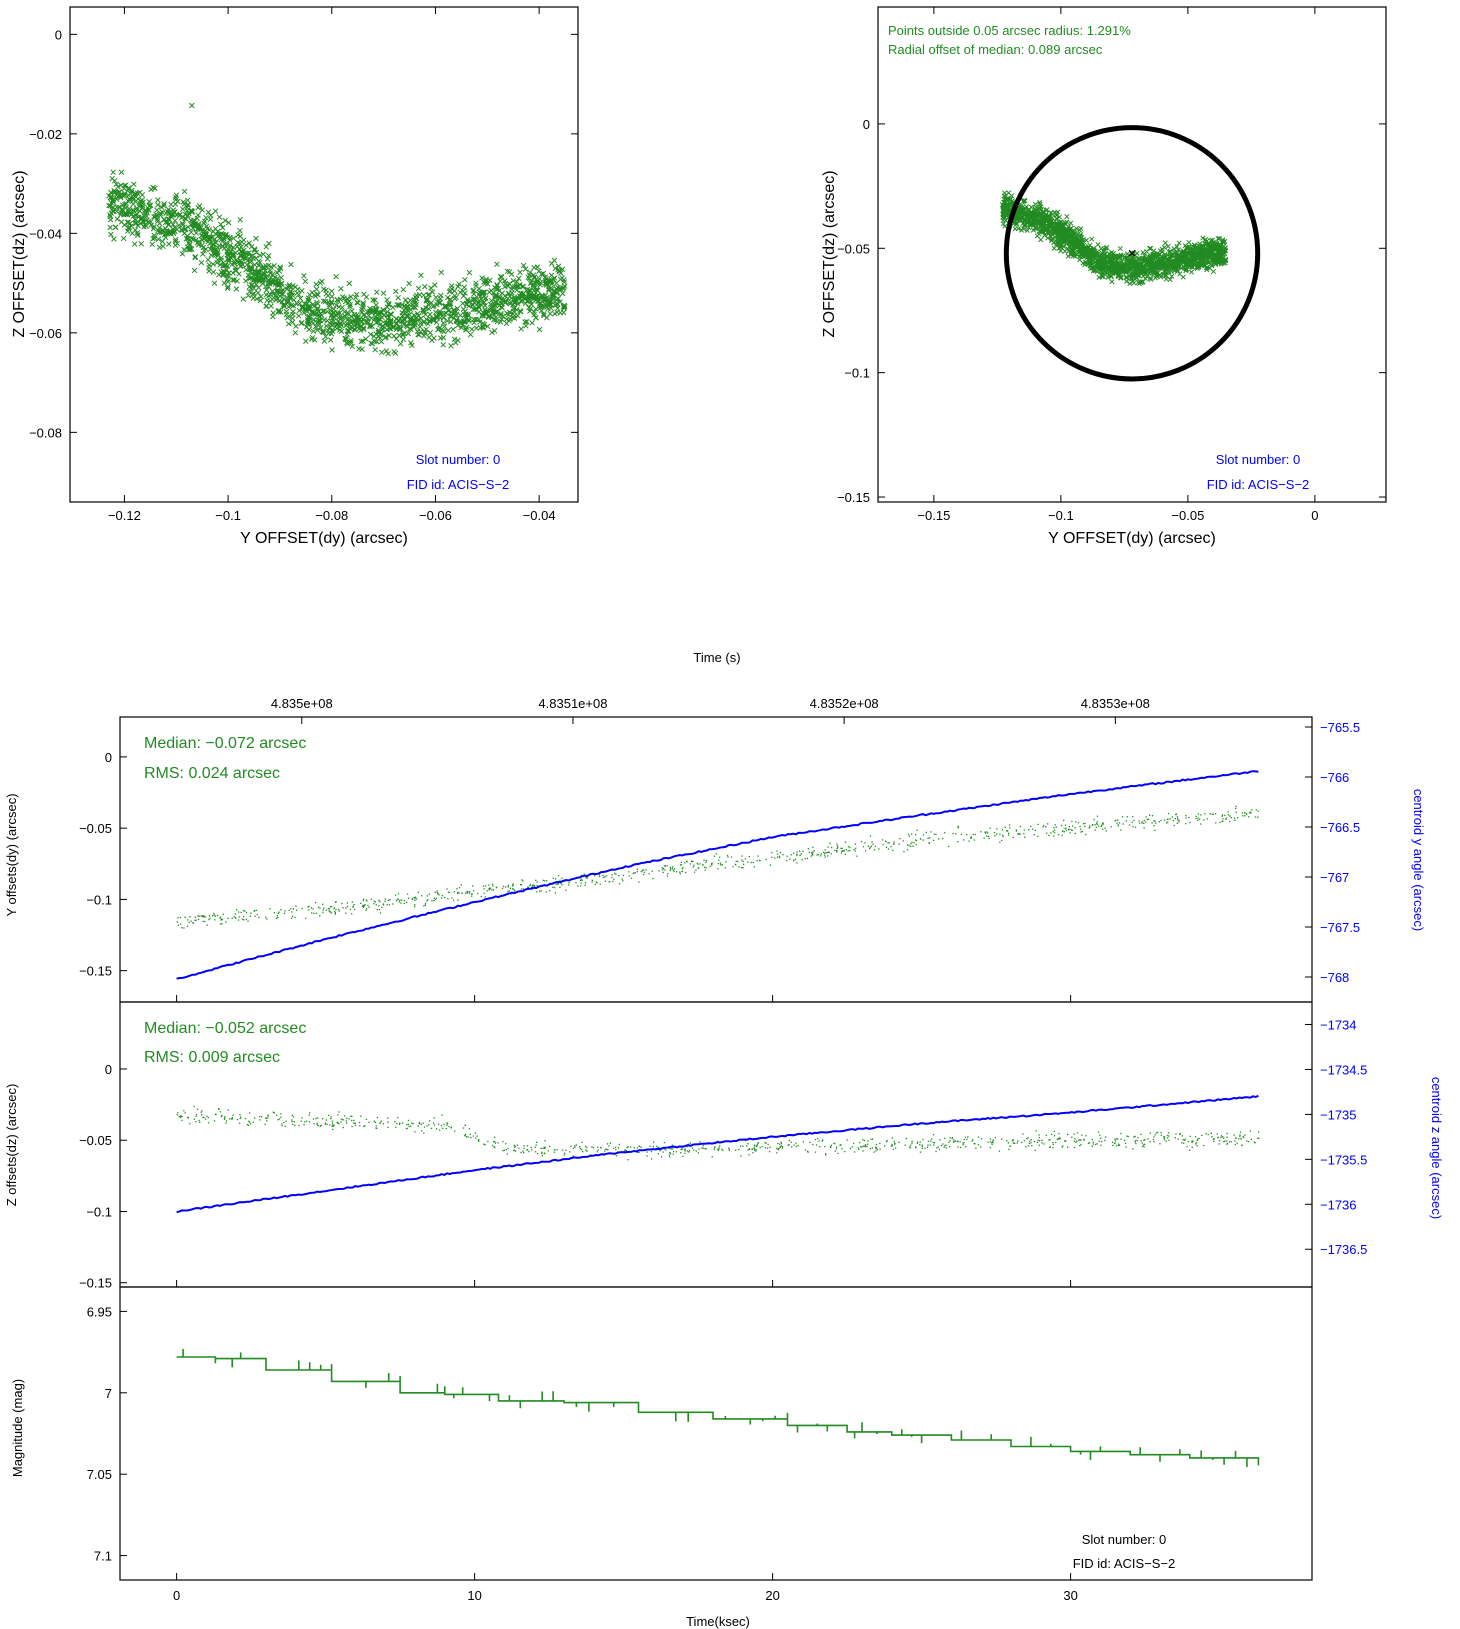  Describe the element at coordinates (45, 233) in the screenshot. I see `y-tick-label: −0.04` at that location.